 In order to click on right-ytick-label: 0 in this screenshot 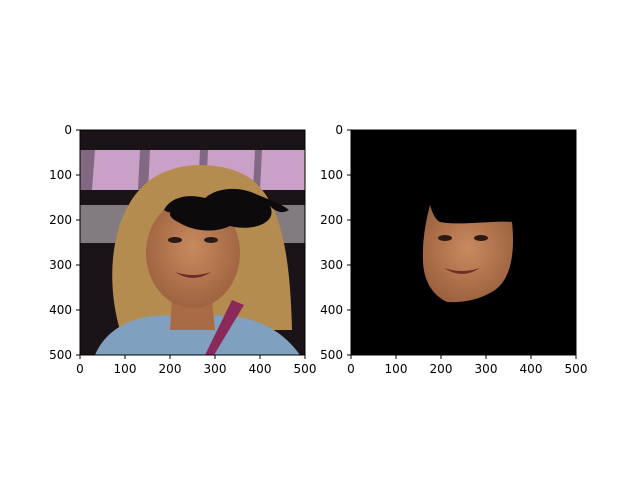, I will do `click(339, 130)`.